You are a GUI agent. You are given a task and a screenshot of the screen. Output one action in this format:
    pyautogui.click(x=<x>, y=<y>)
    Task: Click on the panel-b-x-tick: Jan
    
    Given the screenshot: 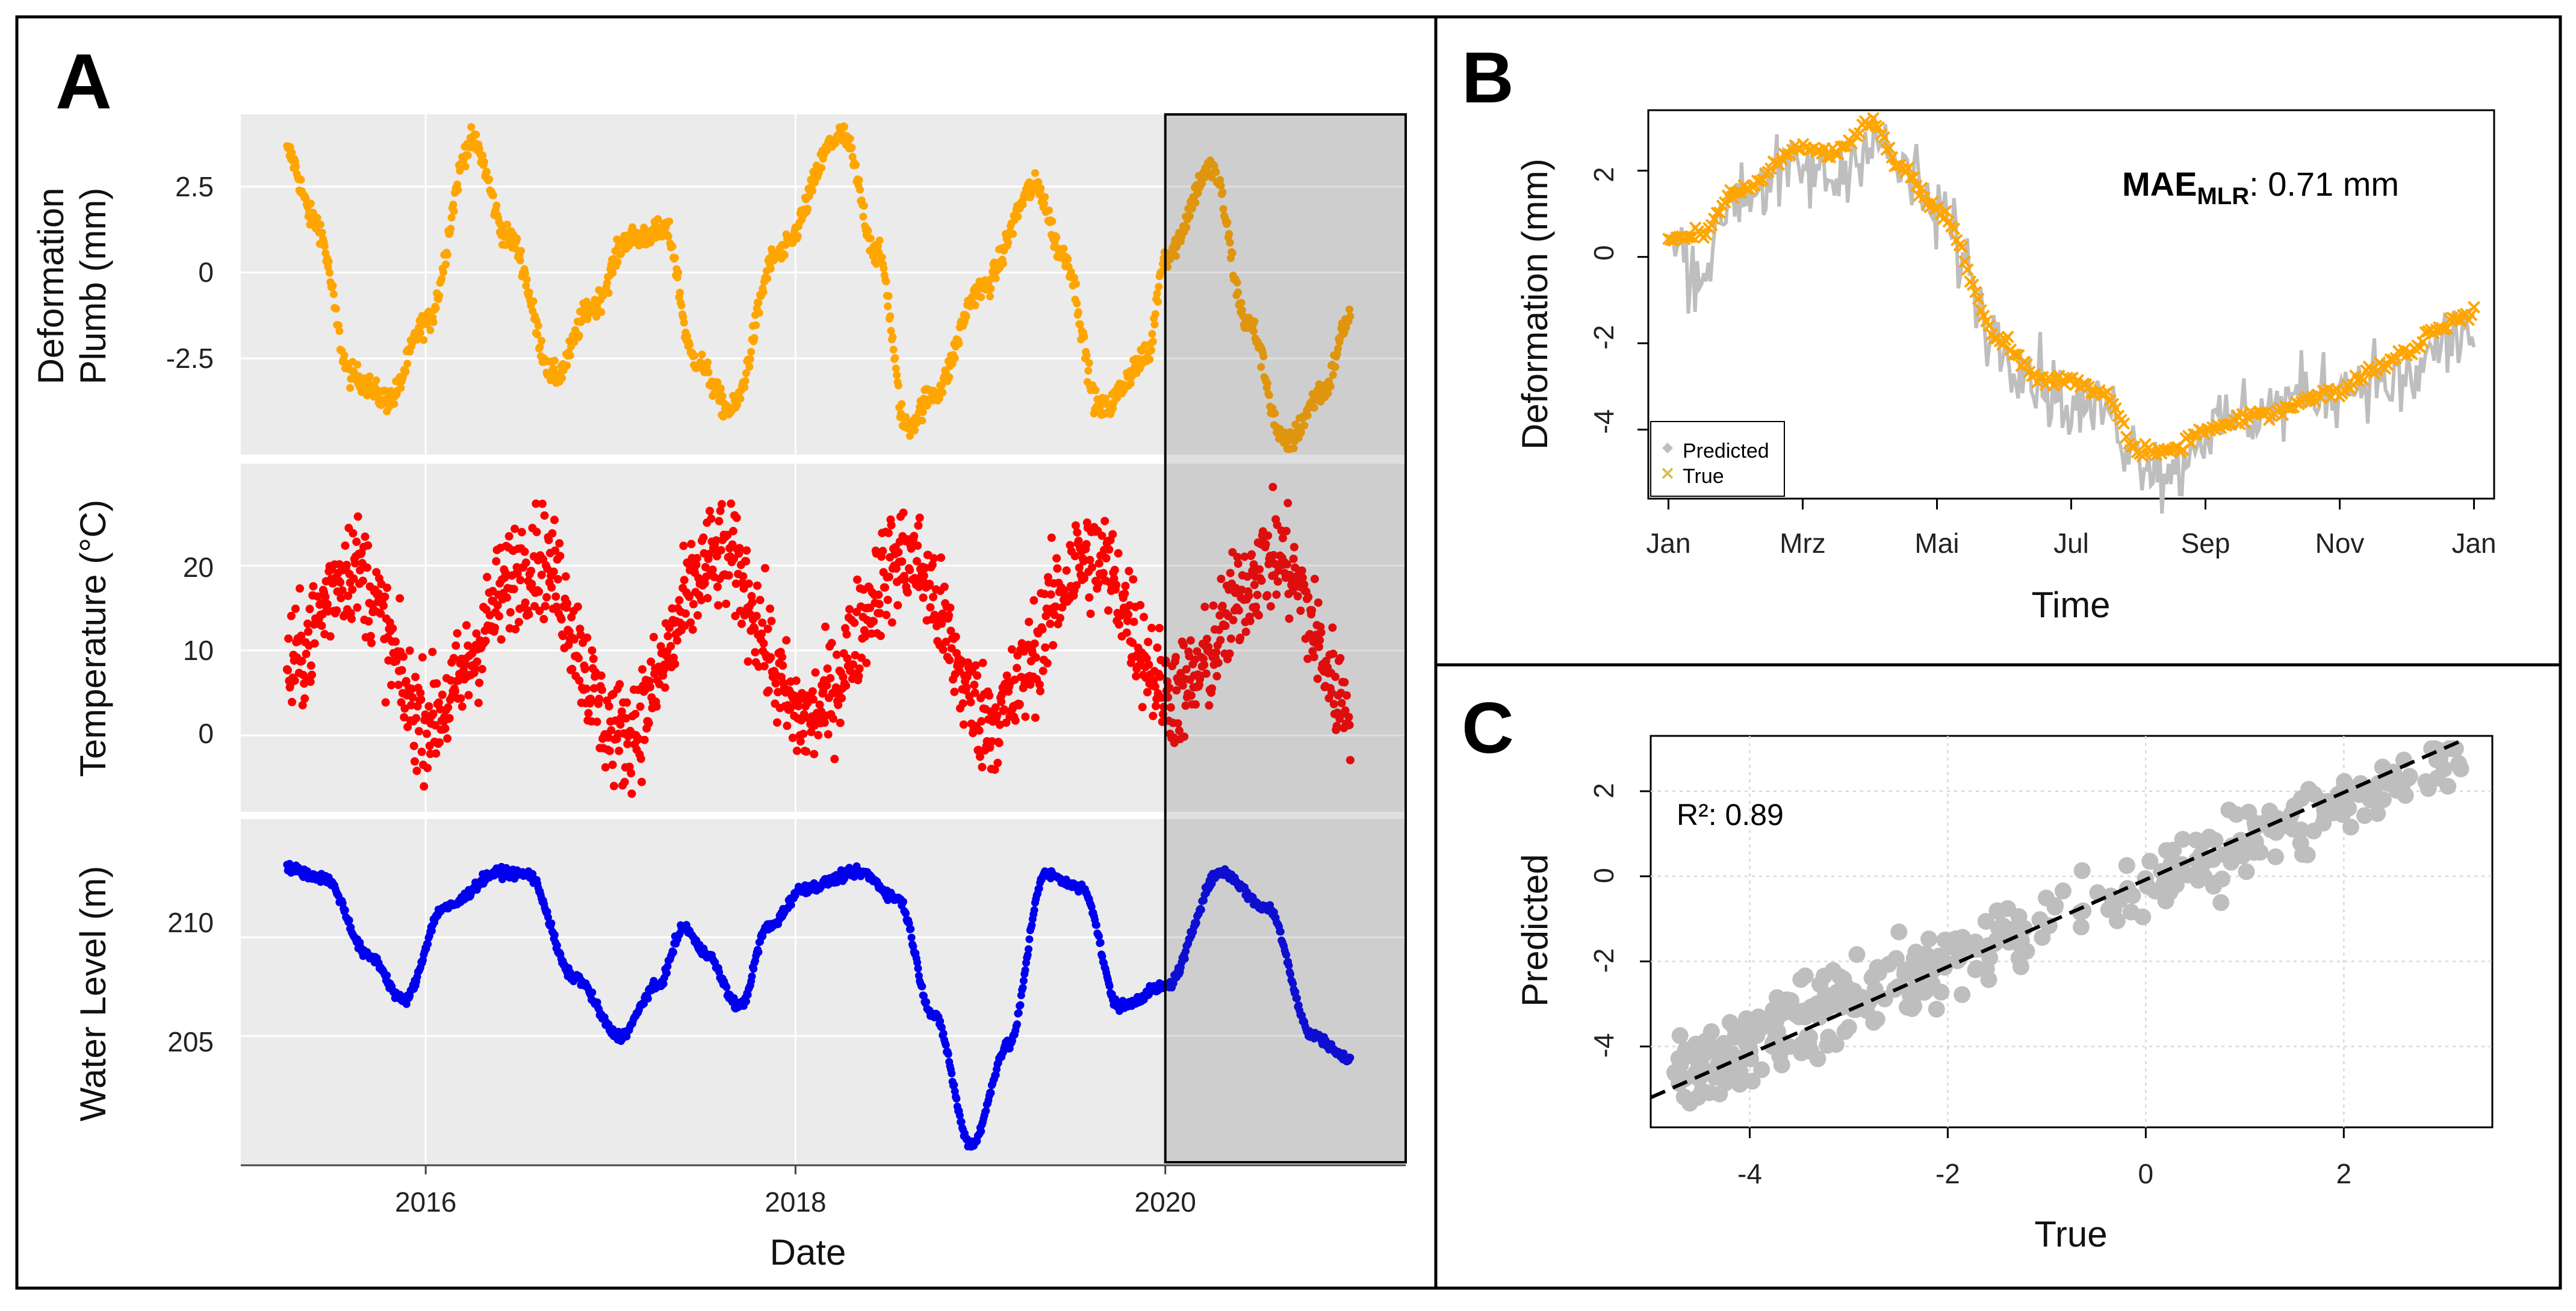 What is the action you would take?
    pyautogui.click(x=2473, y=543)
    